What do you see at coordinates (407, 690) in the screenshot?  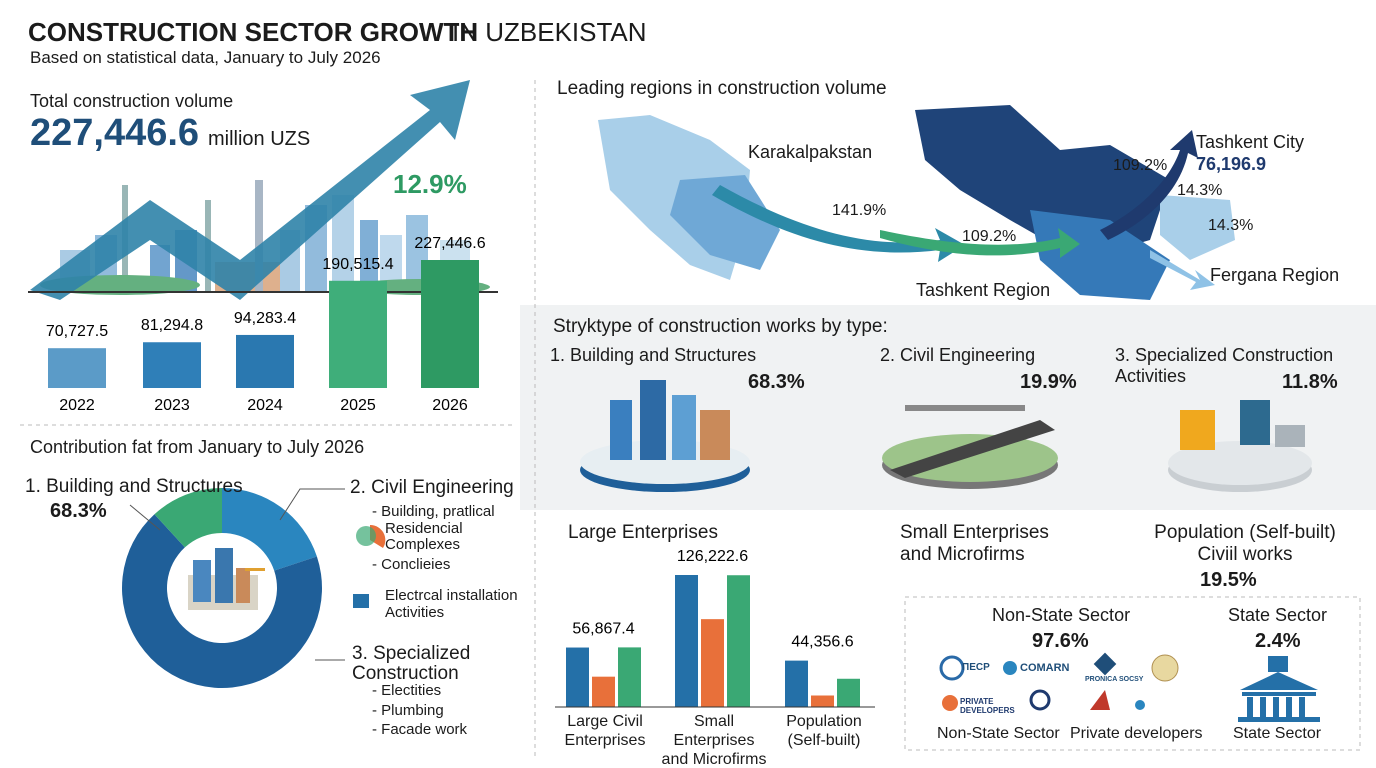 I see `donut-subitem: - Electities` at bounding box center [407, 690].